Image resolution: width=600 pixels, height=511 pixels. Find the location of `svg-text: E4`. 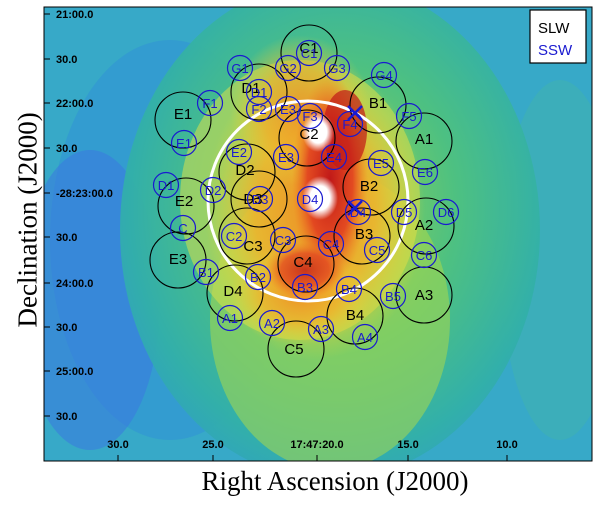

svg-text: E4 is located at coordinates (334, 157).